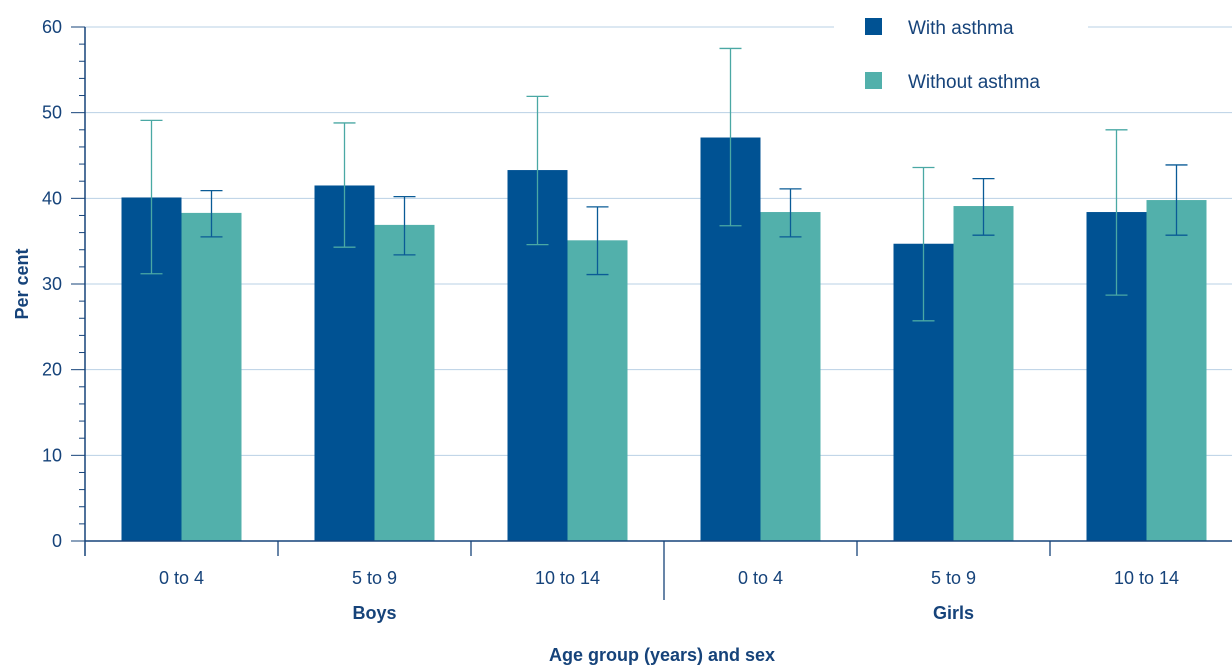  What do you see at coordinates (52, 113) in the screenshot?
I see `y-tick-label: 50` at bounding box center [52, 113].